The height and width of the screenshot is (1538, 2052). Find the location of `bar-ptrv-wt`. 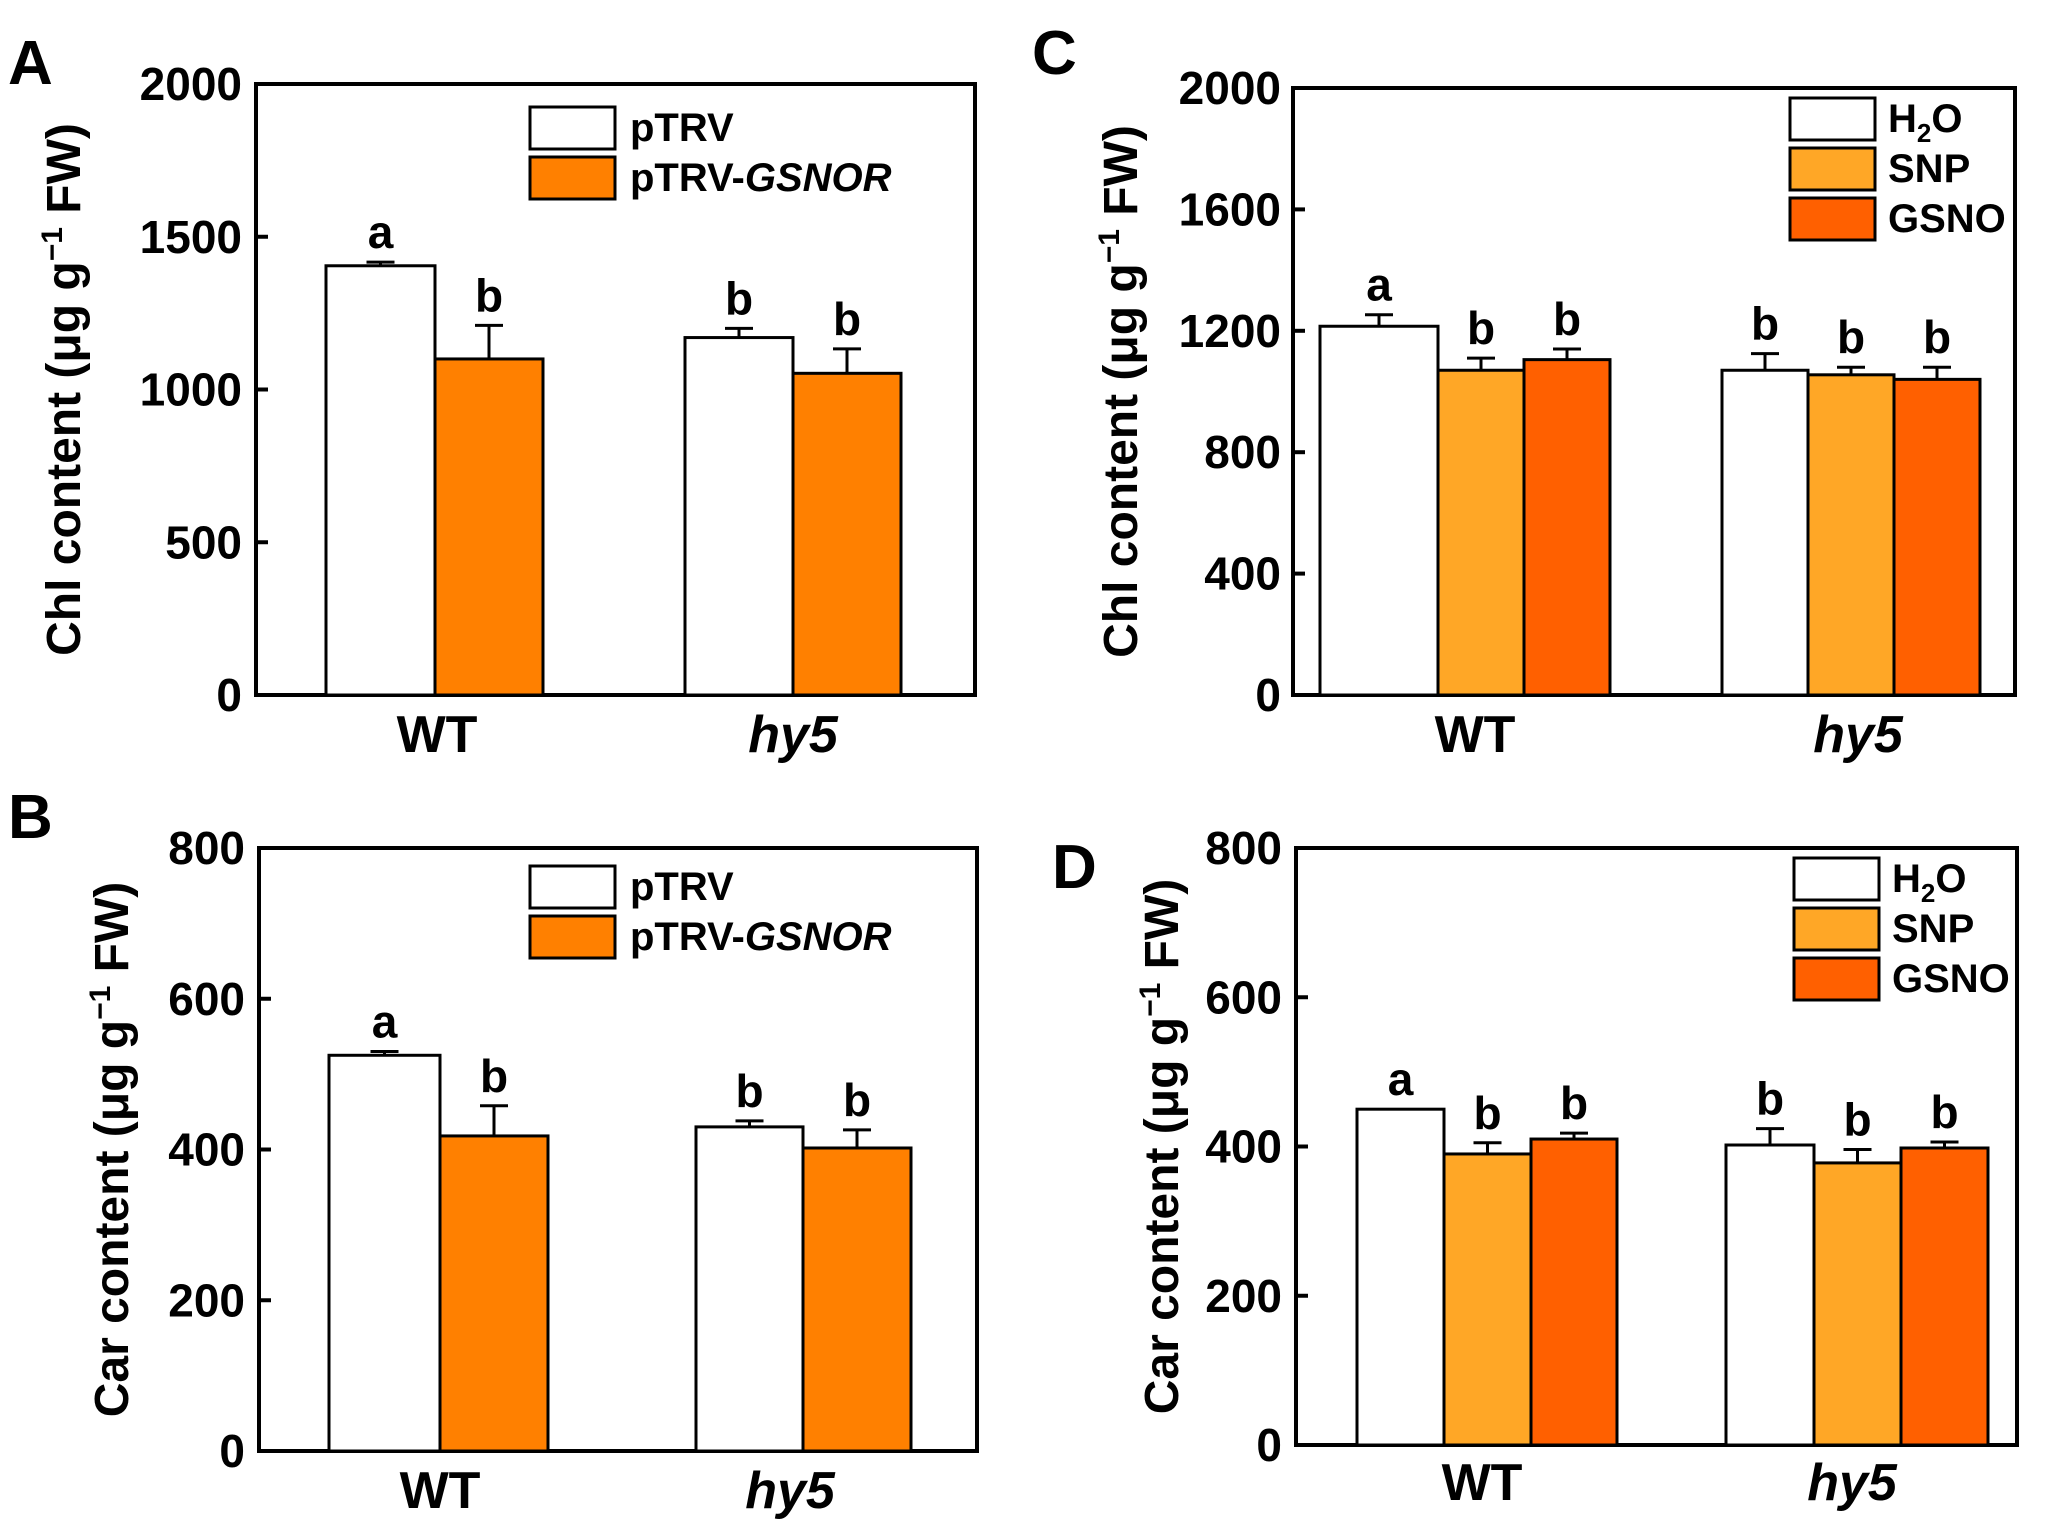

bar-ptrv-wt is located at coordinates (384, 1253).